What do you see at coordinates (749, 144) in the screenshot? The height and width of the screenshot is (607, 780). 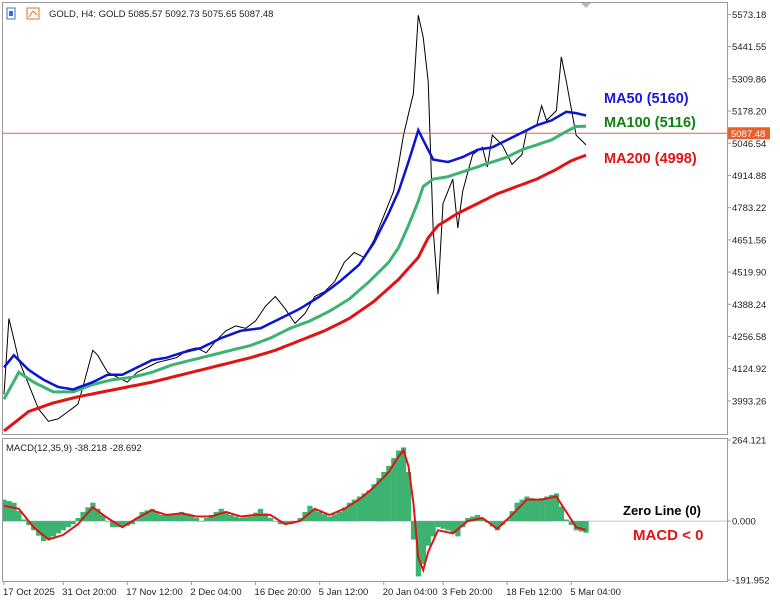 I see `price-axis-label: 5046.54` at bounding box center [749, 144].